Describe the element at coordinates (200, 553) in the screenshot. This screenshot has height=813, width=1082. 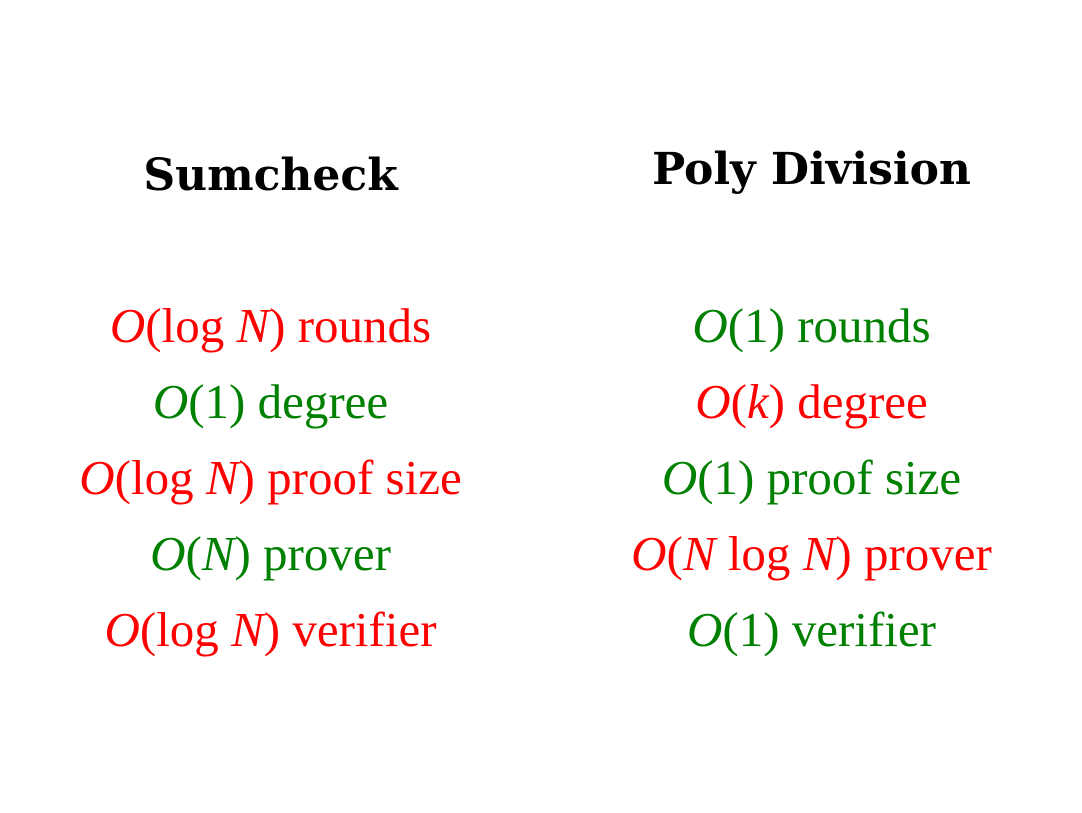
I see `complexity-value: O(N)` at that location.